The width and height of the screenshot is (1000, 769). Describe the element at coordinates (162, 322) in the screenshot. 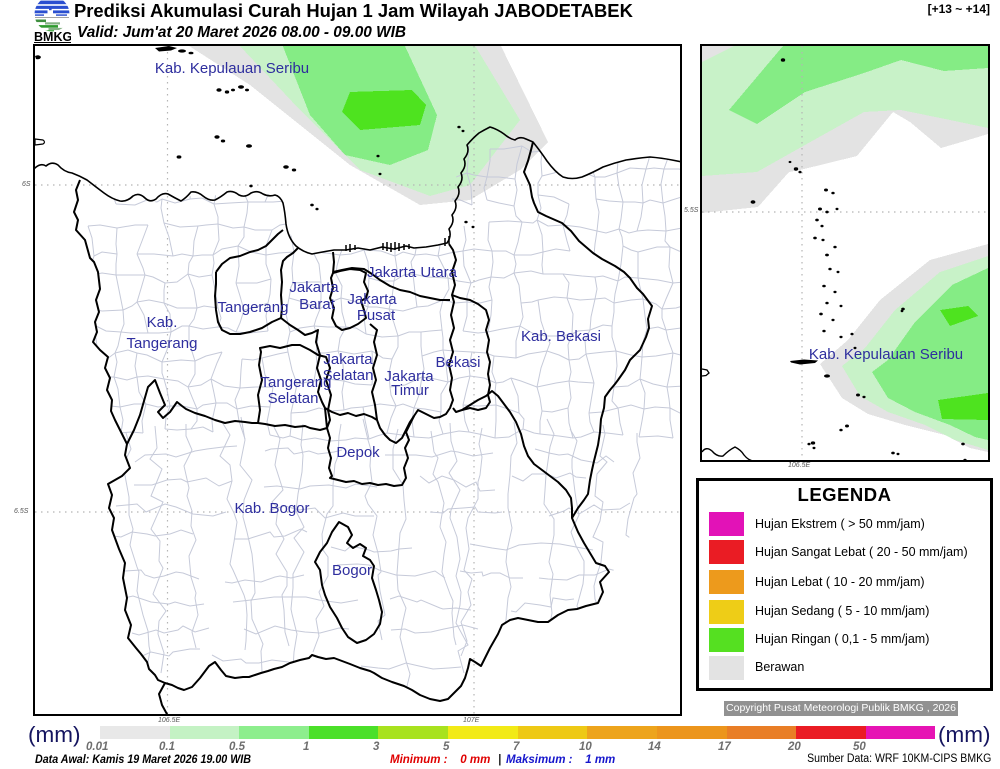

I see `svg-text: Kab.` at that location.